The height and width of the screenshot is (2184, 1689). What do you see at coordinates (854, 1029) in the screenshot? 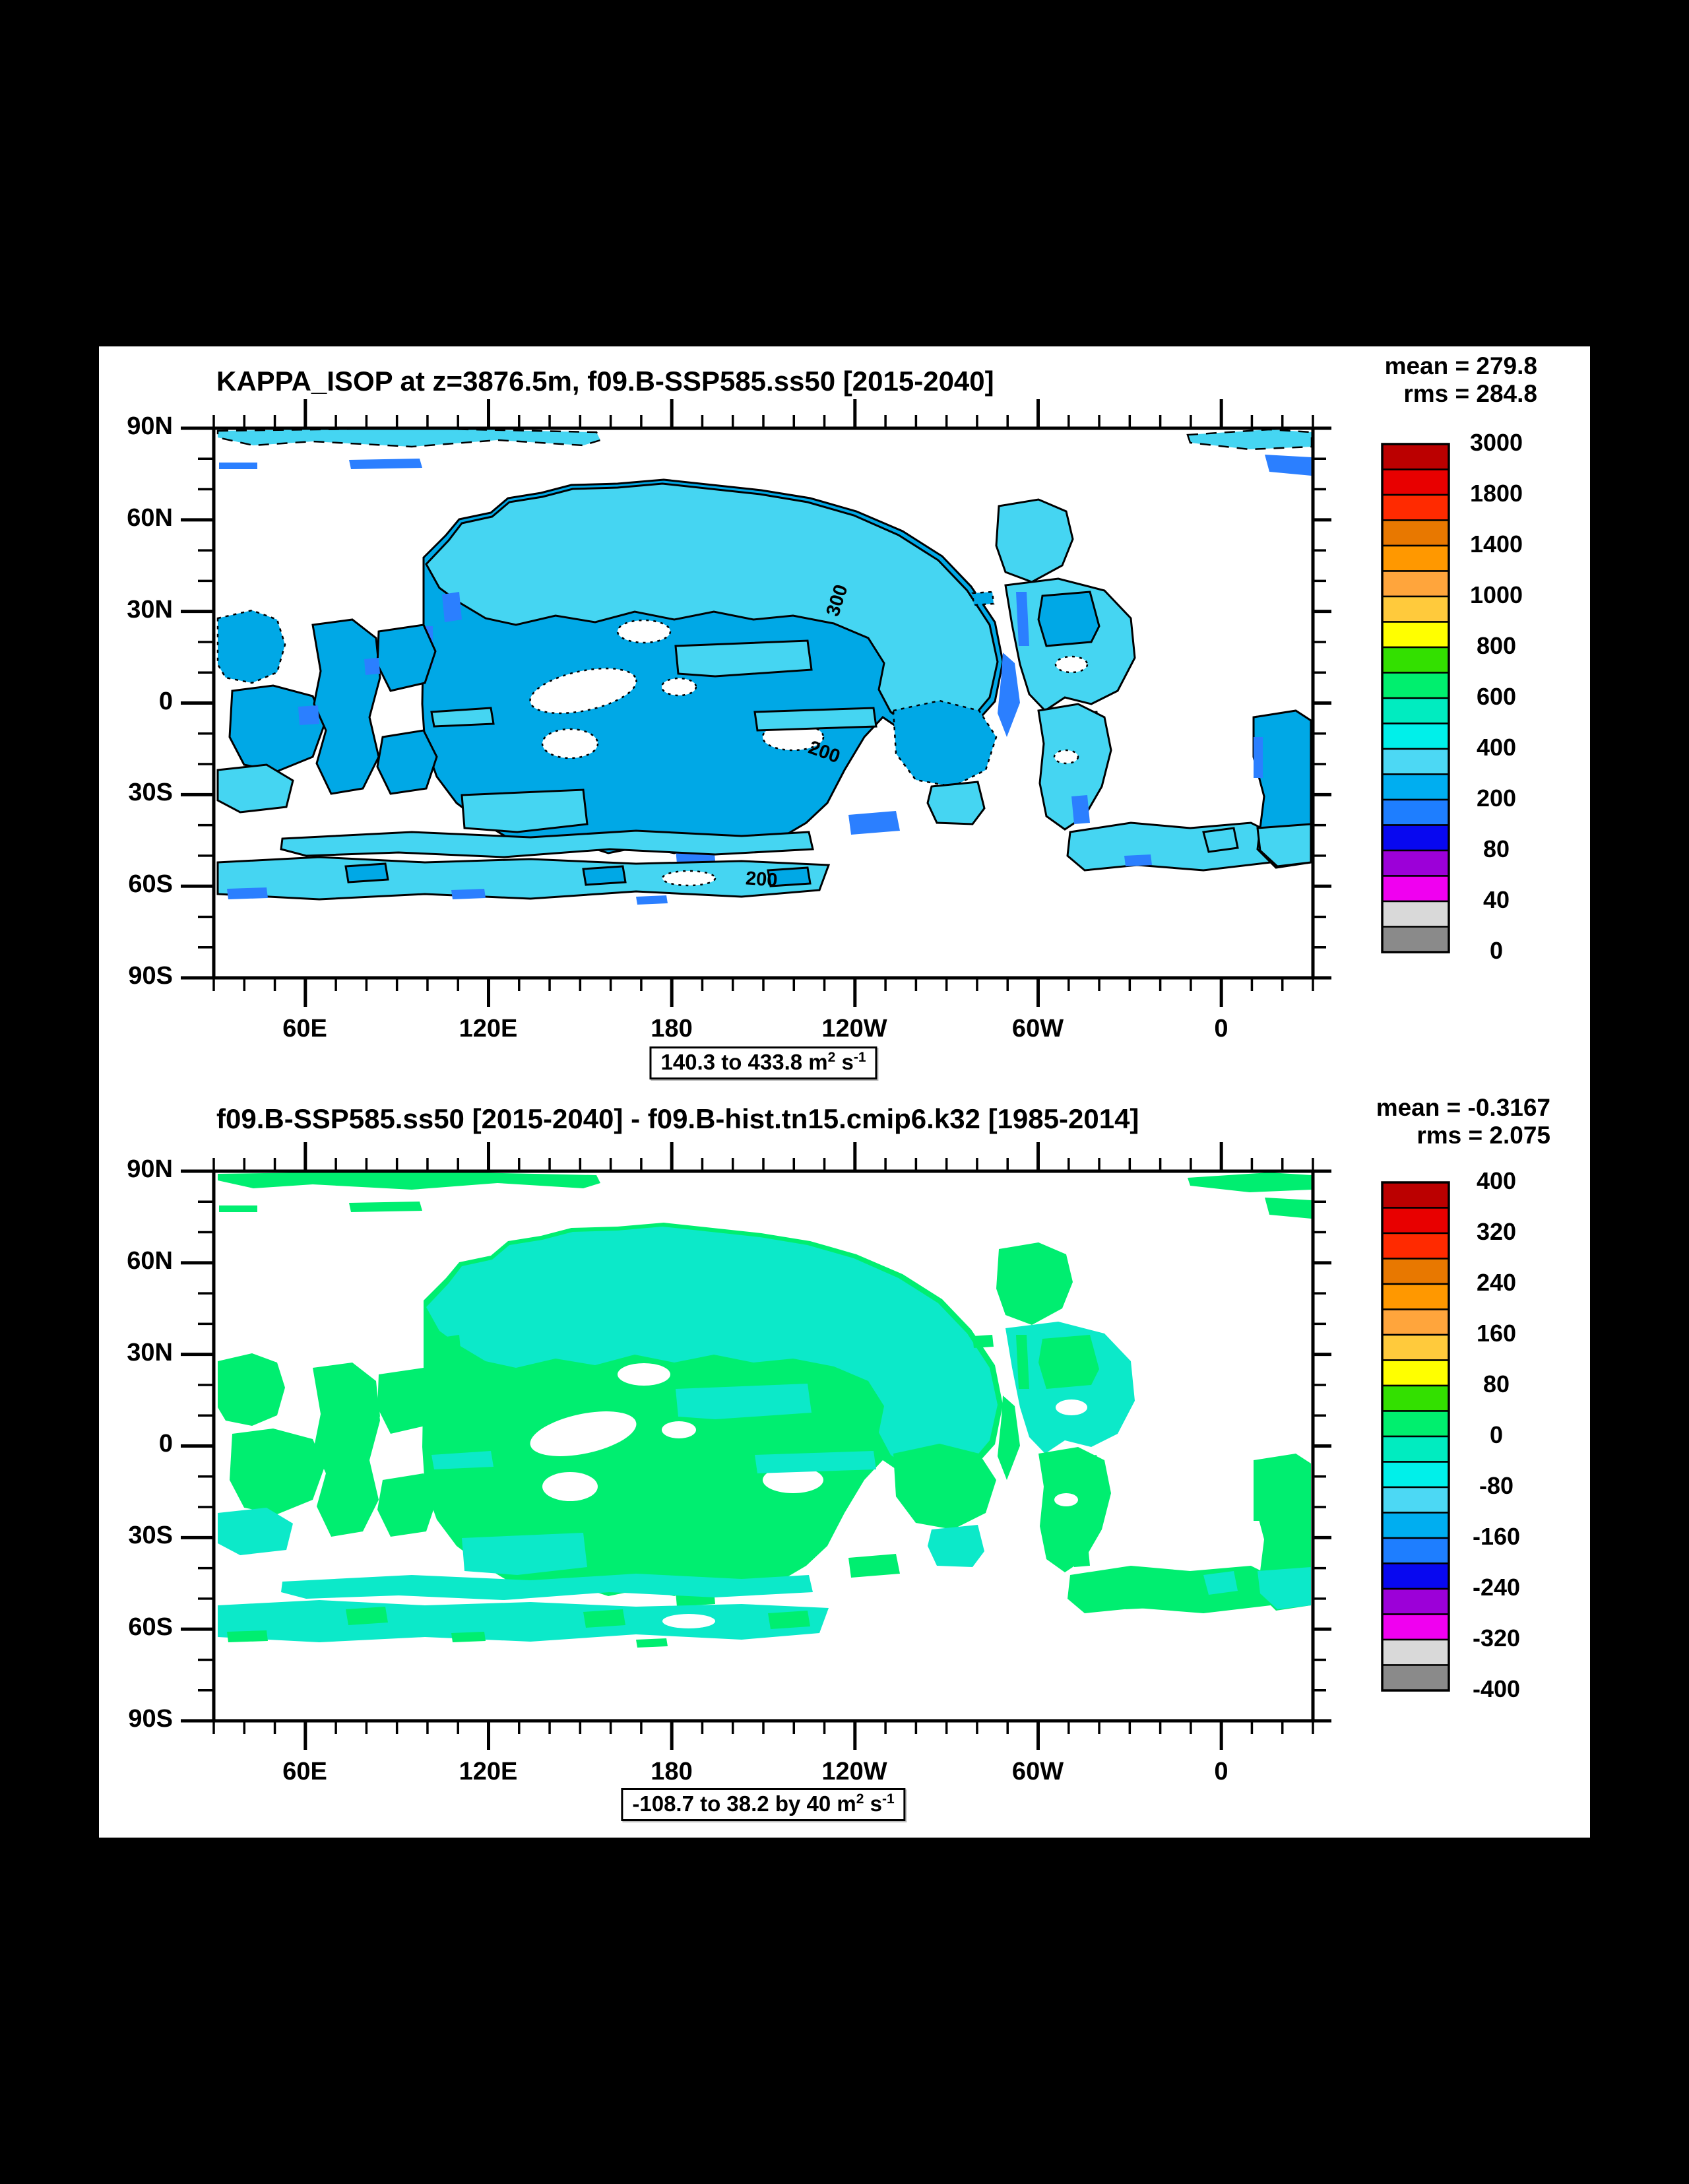
I see `panel1-lon-120w: 120W` at bounding box center [854, 1029].